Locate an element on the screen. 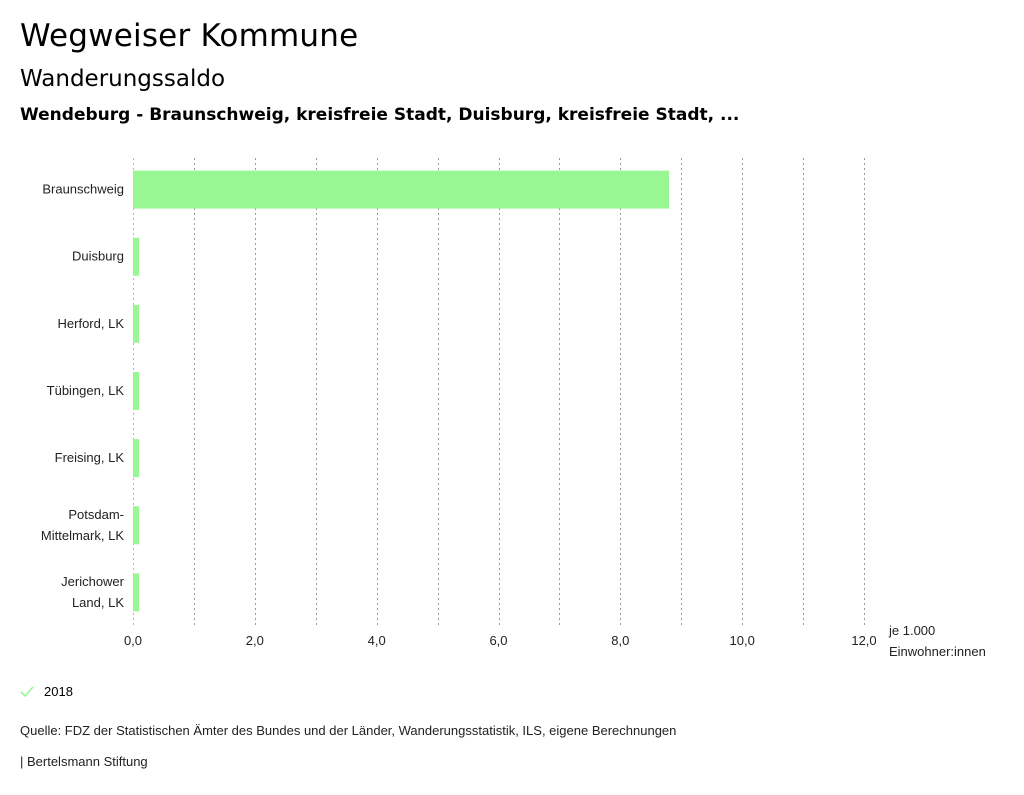  page-title: Wegweiser Kommune is located at coordinates (189, 36).